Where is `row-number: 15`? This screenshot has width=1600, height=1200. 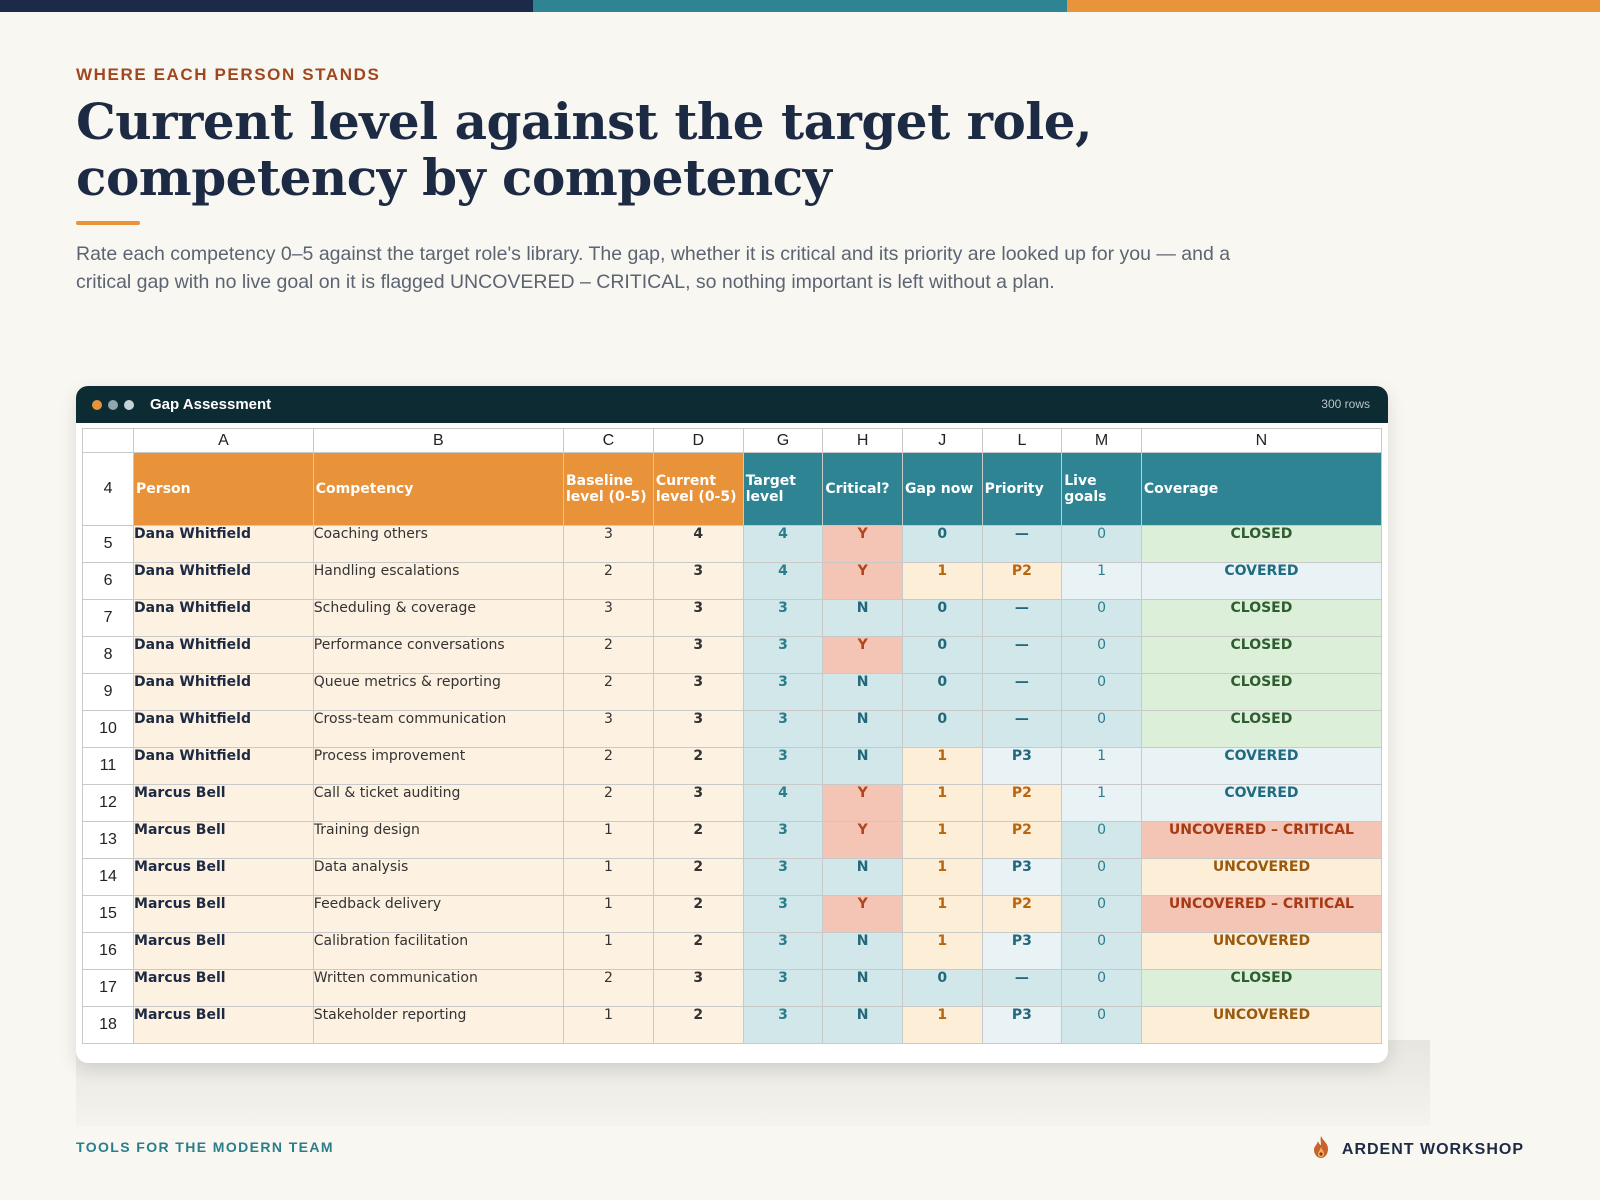 row-number: 15 is located at coordinates (108, 914).